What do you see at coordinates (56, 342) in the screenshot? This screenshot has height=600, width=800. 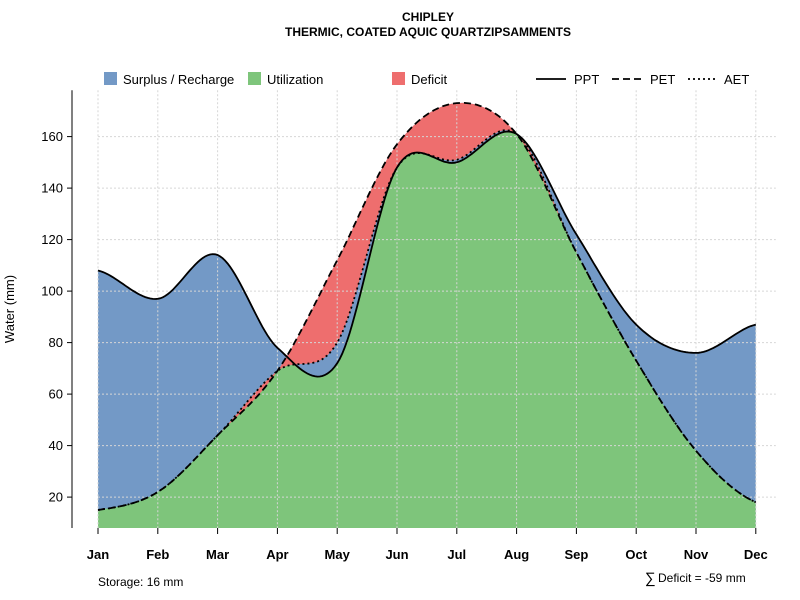 I see `y-tick-label-80: 80` at bounding box center [56, 342].